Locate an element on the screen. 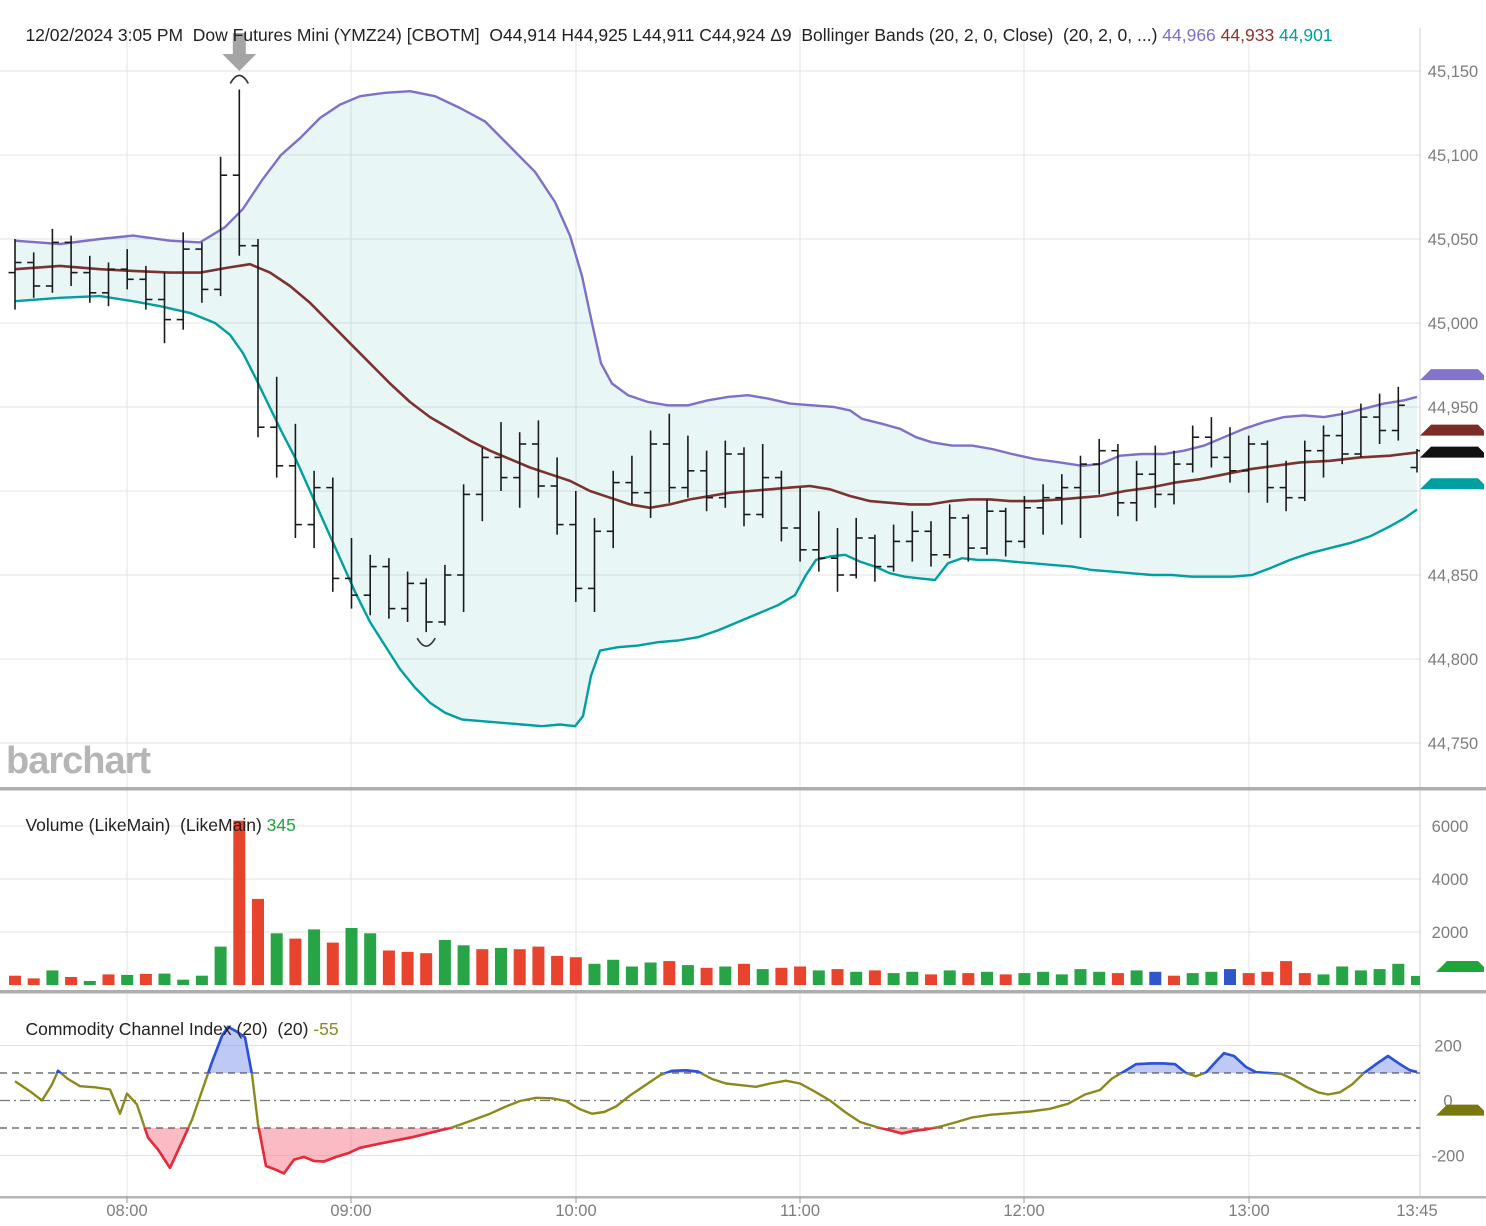  svg-text: 44,924 is located at coordinates (1458, 2).